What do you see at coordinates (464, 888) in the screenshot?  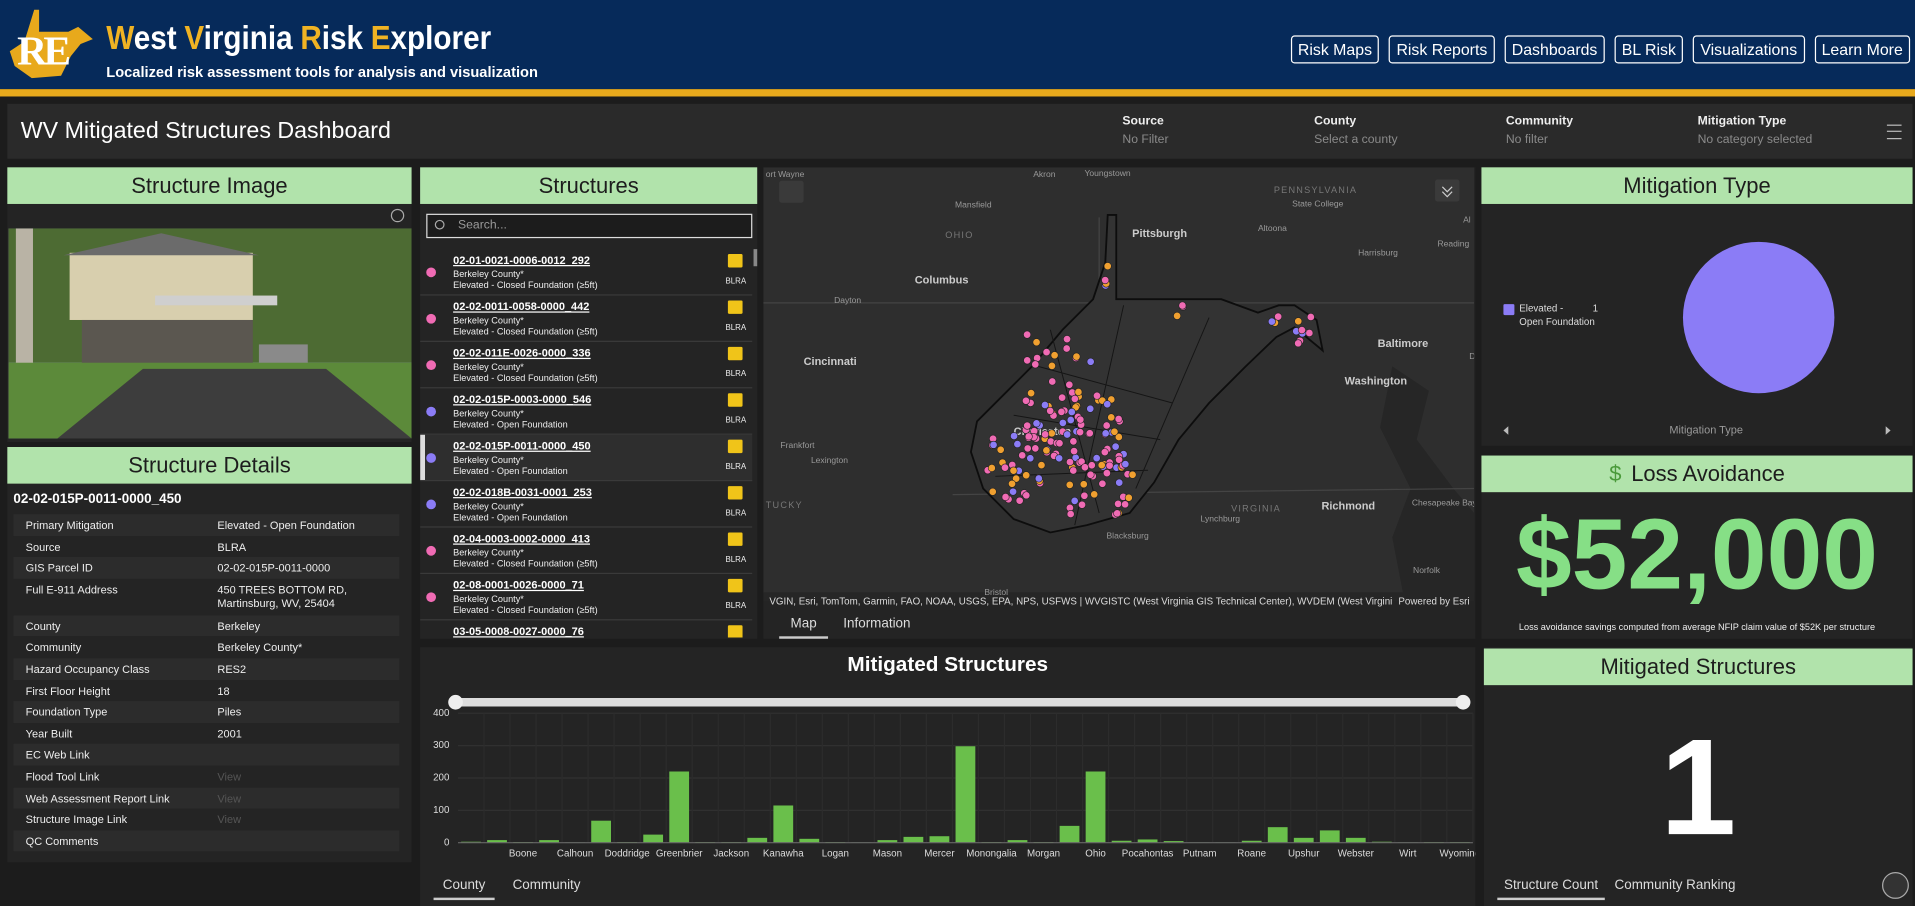 I see `tab: County` at bounding box center [464, 888].